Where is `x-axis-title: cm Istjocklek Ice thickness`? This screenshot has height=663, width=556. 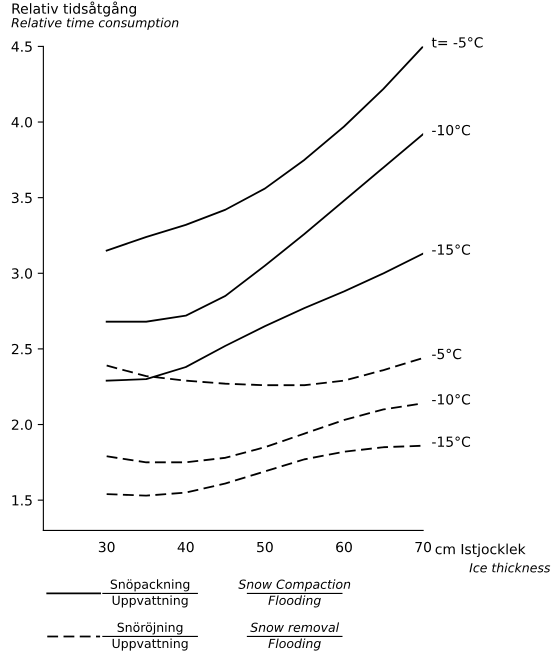 x-axis-title: cm Istjocklek Ice thickness is located at coordinates (493, 558).